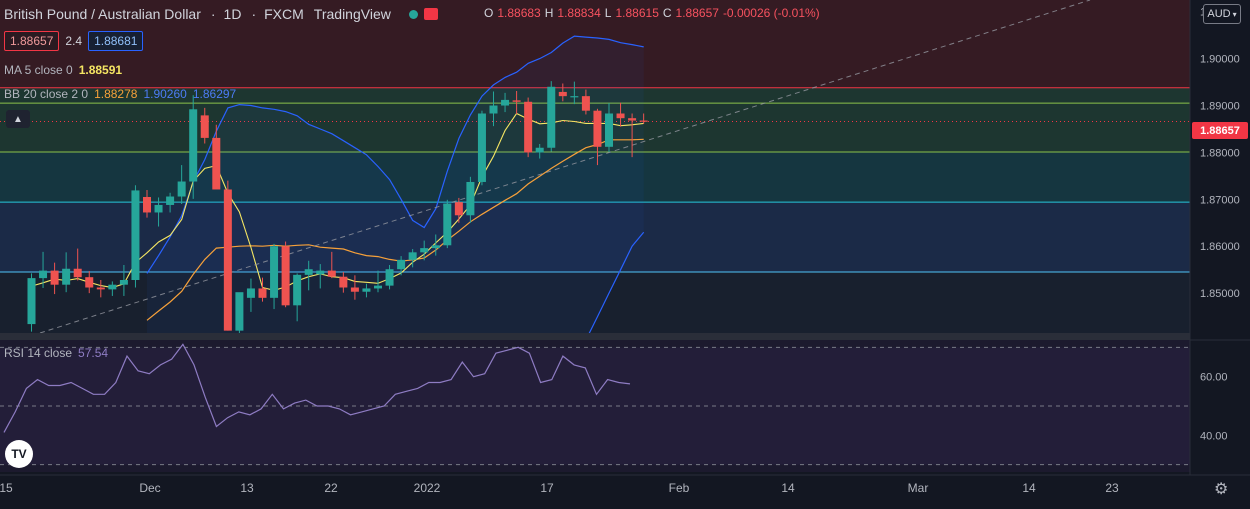 The width and height of the screenshot is (1250, 509). I want to click on bb-lower-value: 1.86297, so click(214, 94).